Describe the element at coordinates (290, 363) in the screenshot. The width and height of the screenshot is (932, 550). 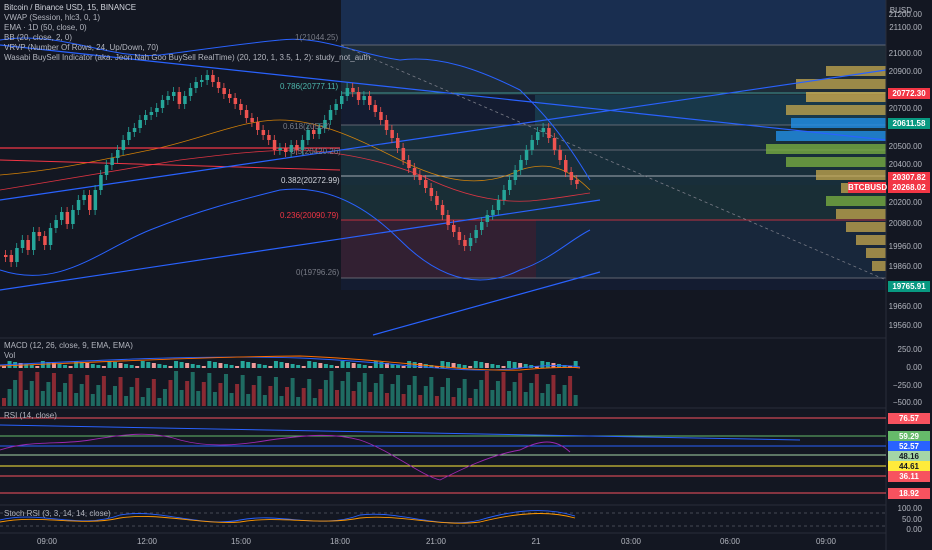
I see `macd-signal` at that location.